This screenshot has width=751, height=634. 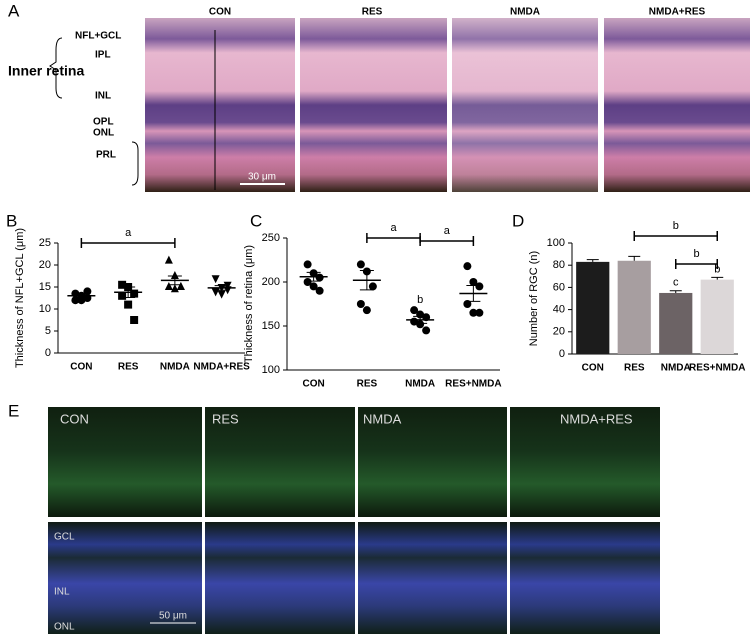 I want to click on layer-label: INL, so click(x=103, y=96).